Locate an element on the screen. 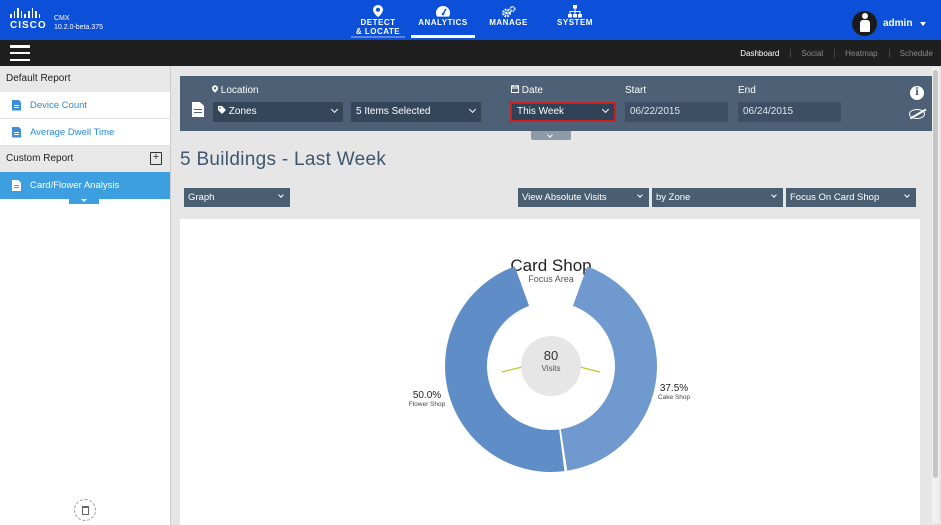 The width and height of the screenshot is (941, 525). group-by-value: by Zone is located at coordinates (673, 197).